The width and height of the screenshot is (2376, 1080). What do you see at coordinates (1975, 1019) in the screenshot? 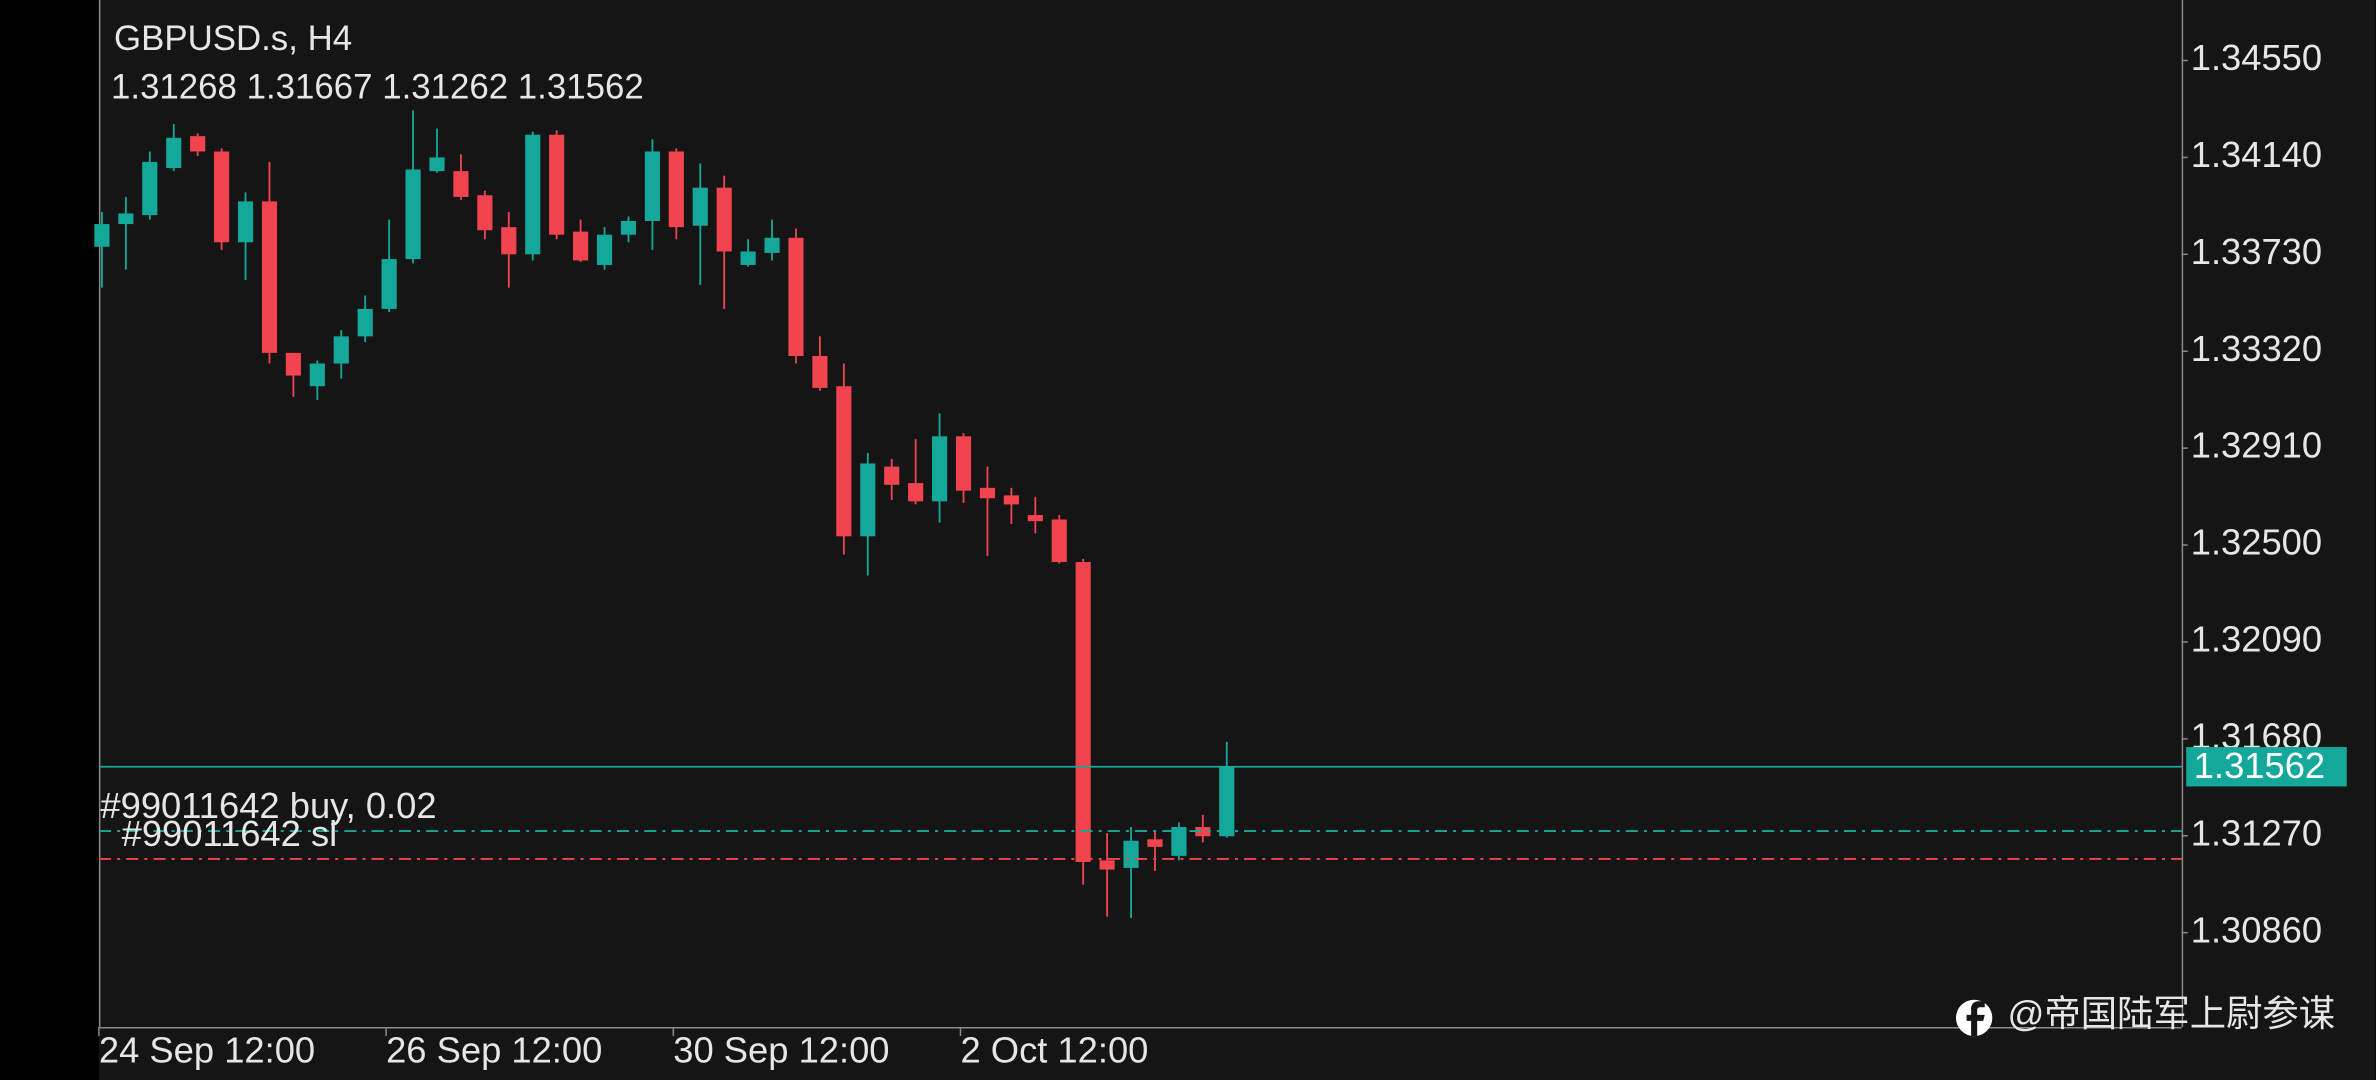
I see `watermark-icon-f` at bounding box center [1975, 1019].